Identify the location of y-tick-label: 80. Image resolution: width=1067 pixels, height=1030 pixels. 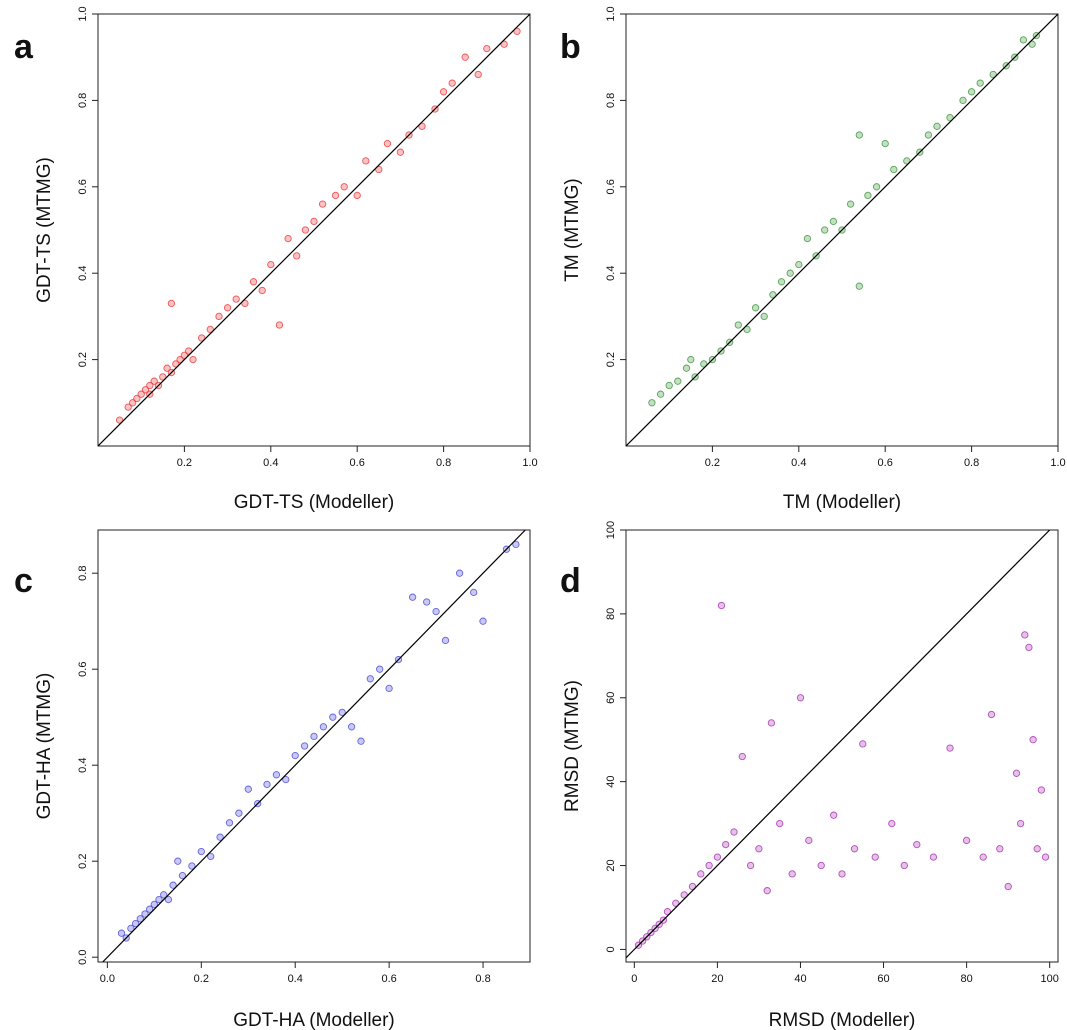
(611, 614).